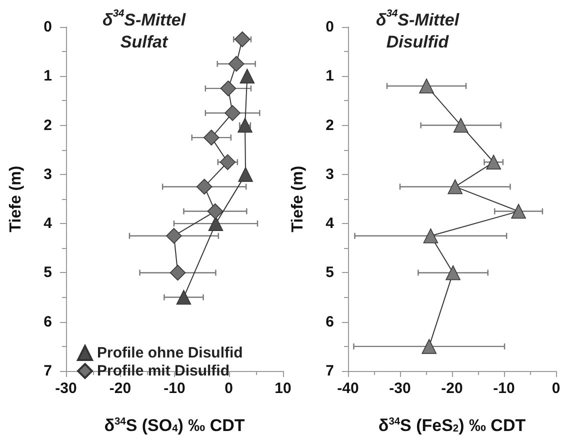 The image size is (564, 448). I want to click on x-tick-label: -40, so click(348, 388).